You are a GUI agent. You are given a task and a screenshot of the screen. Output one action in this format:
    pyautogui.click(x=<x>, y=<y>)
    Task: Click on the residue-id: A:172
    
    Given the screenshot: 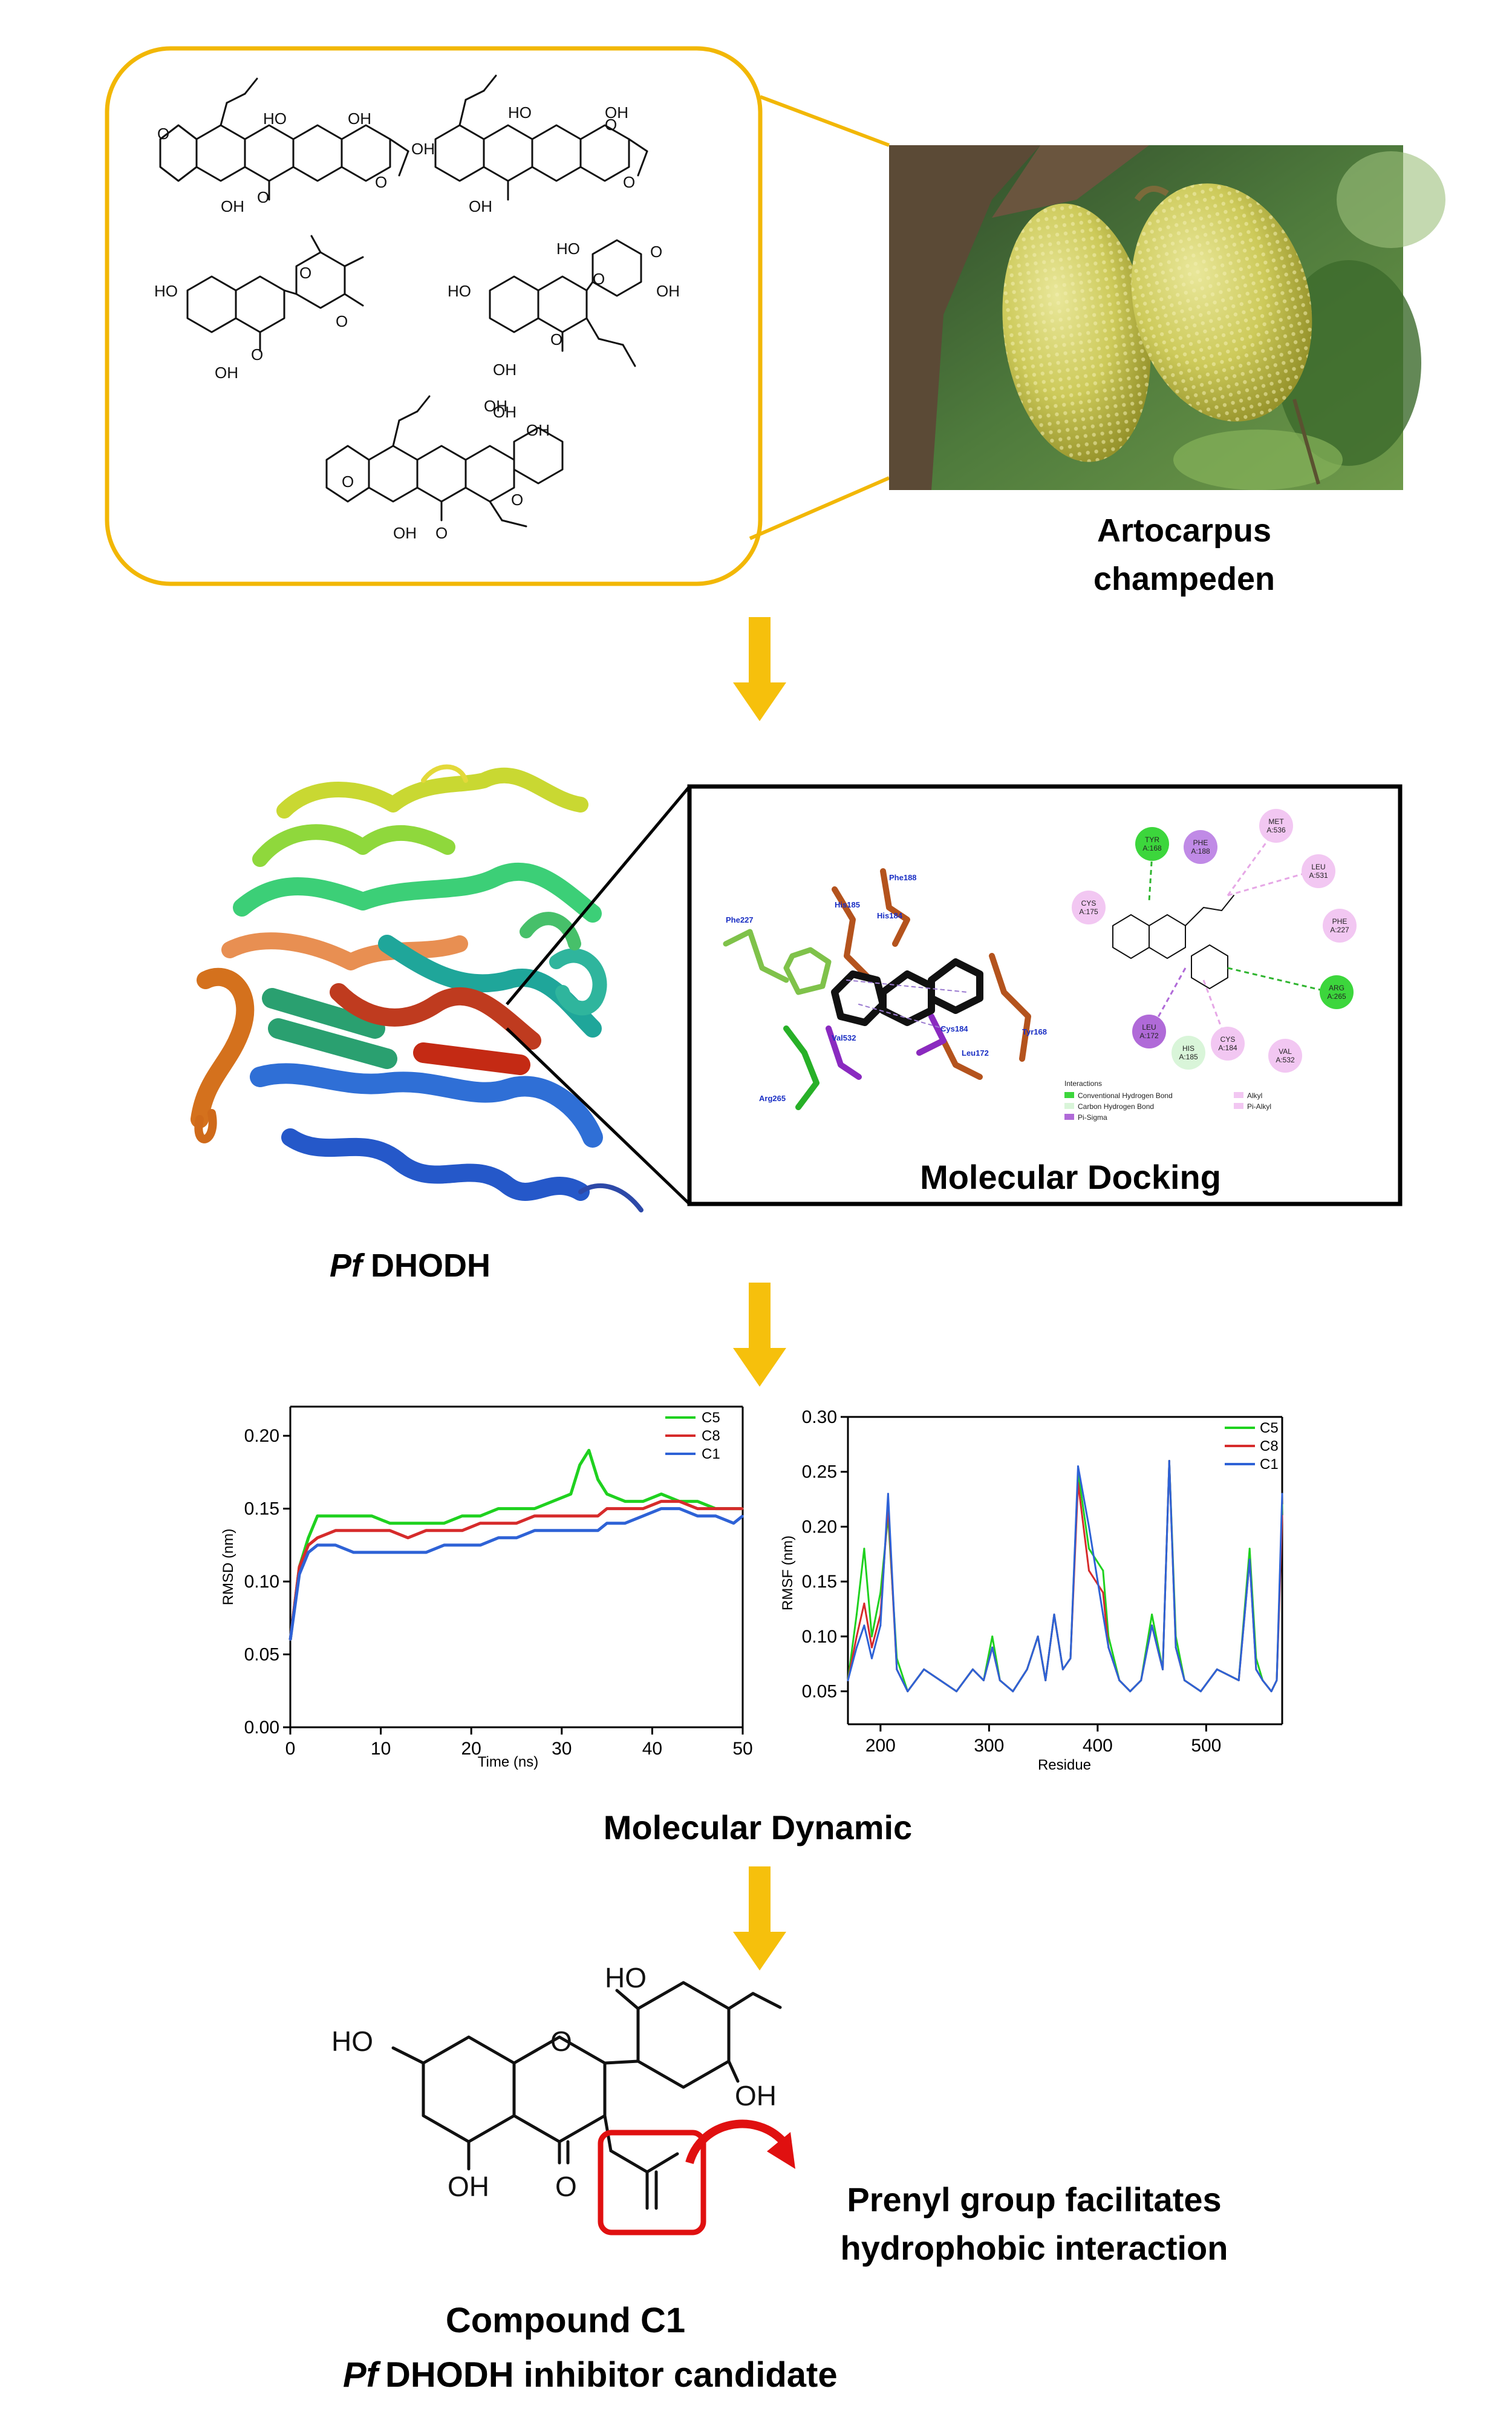 What is the action you would take?
    pyautogui.click(x=1149, y=1036)
    